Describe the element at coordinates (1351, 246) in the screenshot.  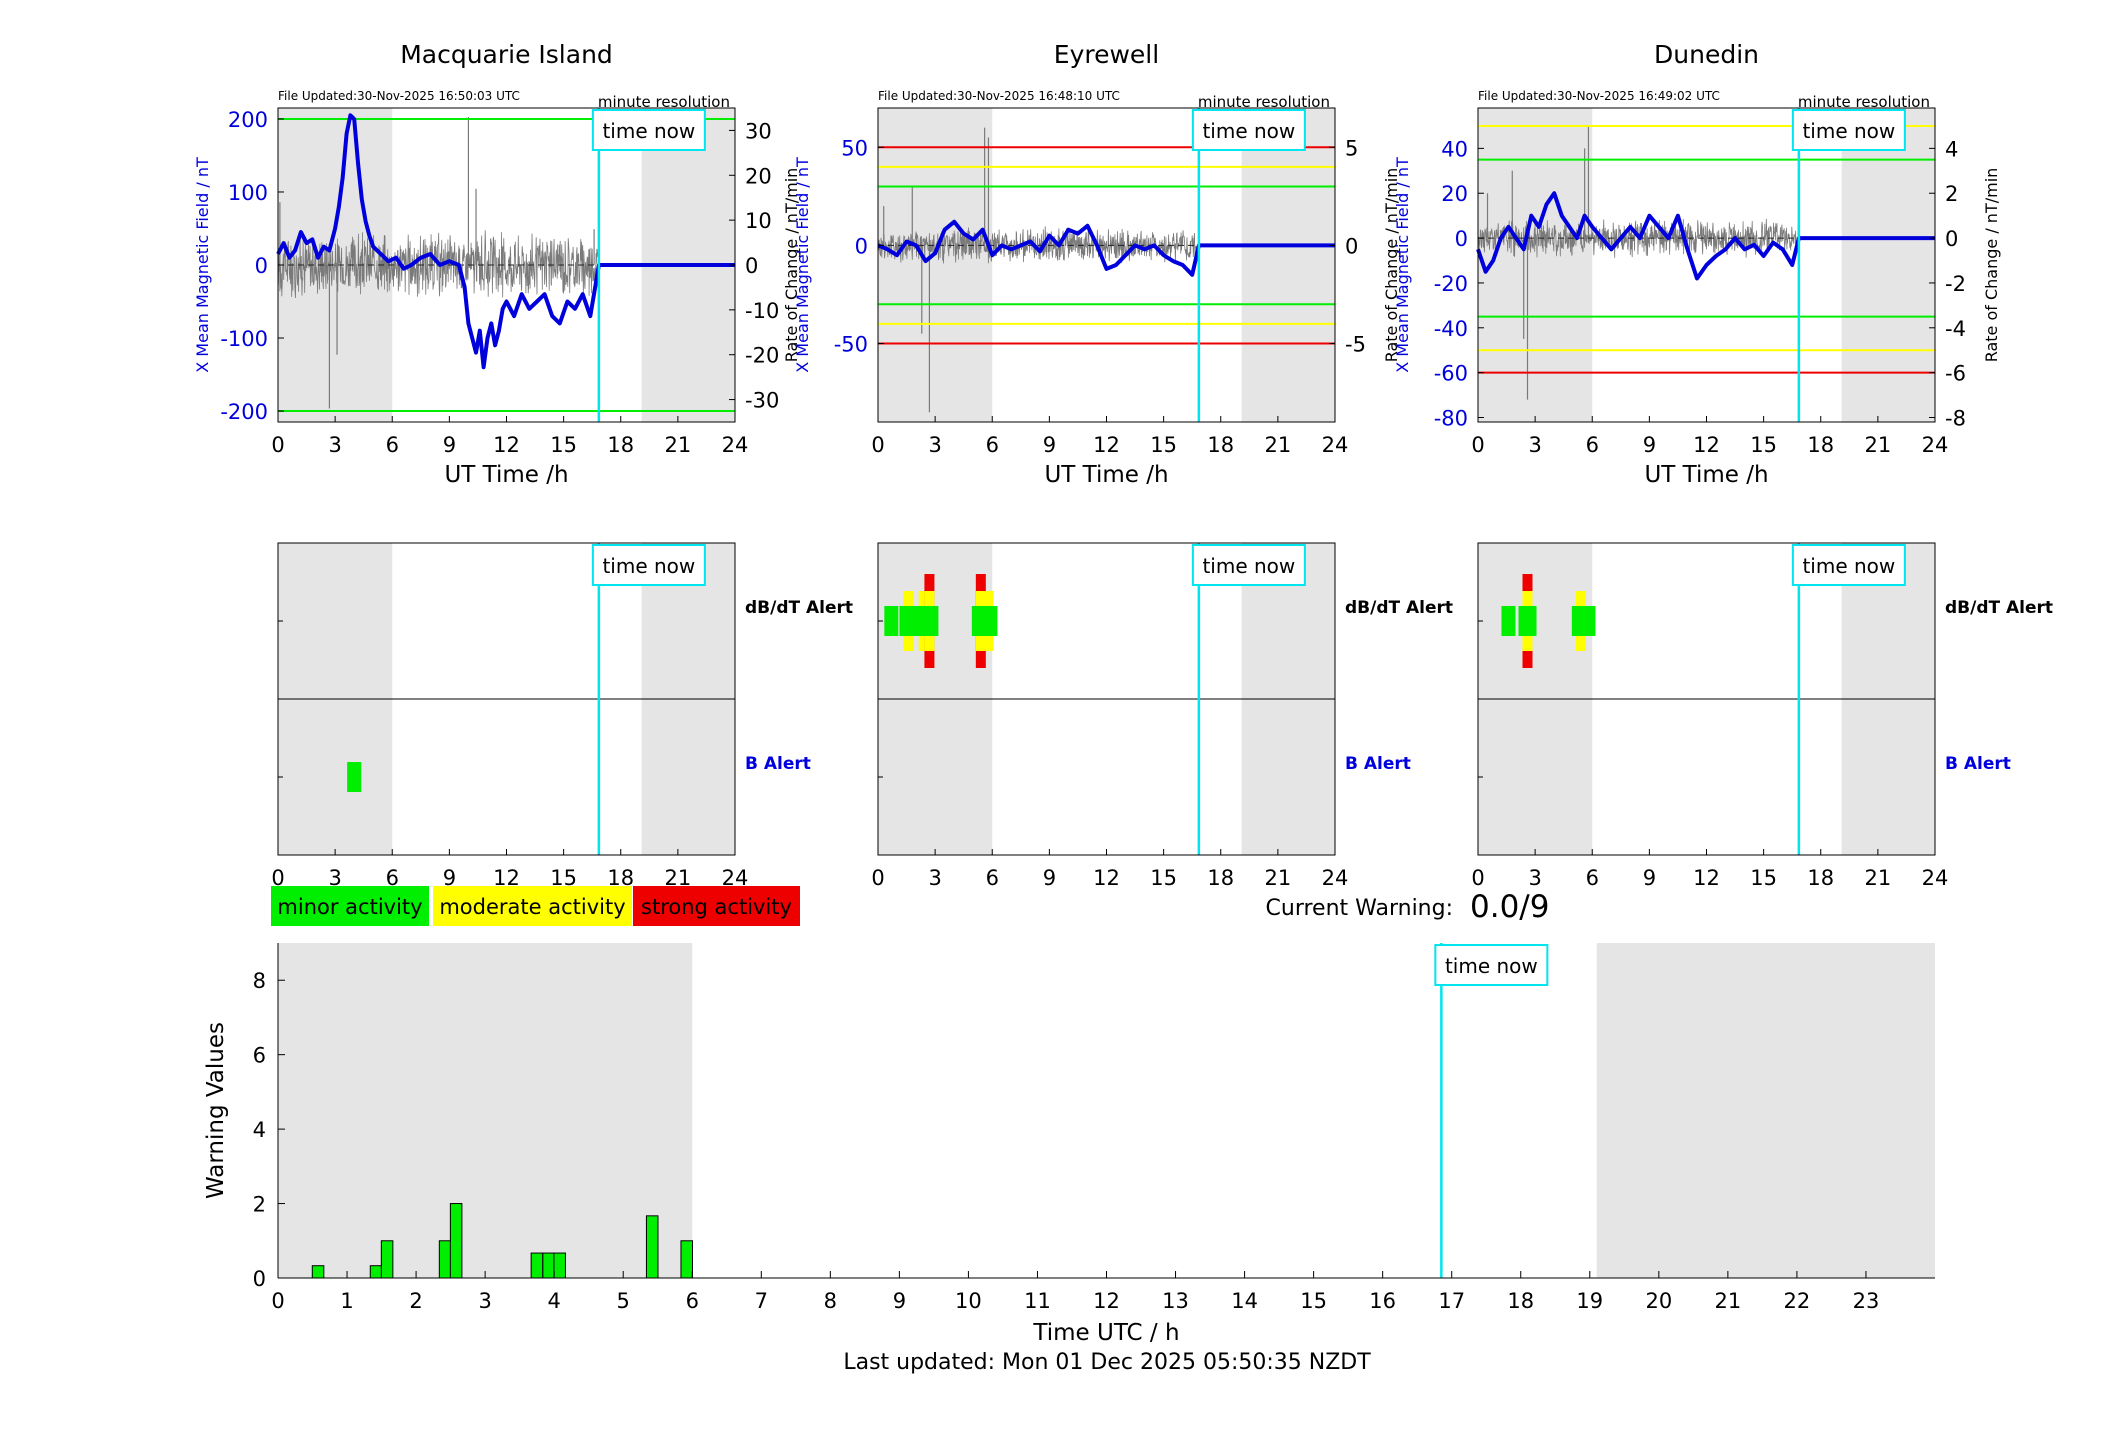
I see `y-right-tick-label: 0` at that location.